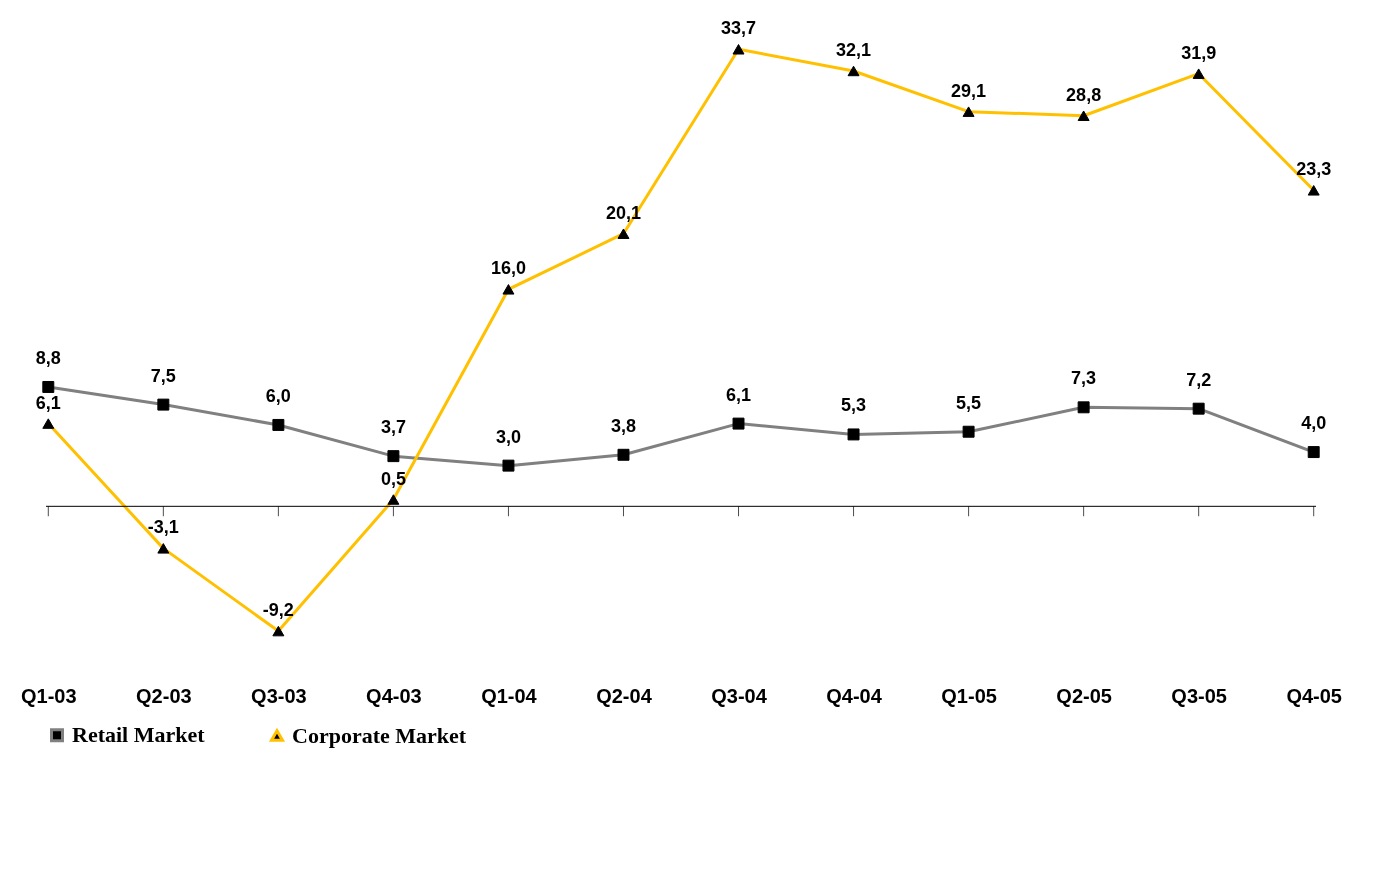 This screenshot has width=1376, height=869. I want to click on x-tick-label: Q3-04, so click(739, 695).